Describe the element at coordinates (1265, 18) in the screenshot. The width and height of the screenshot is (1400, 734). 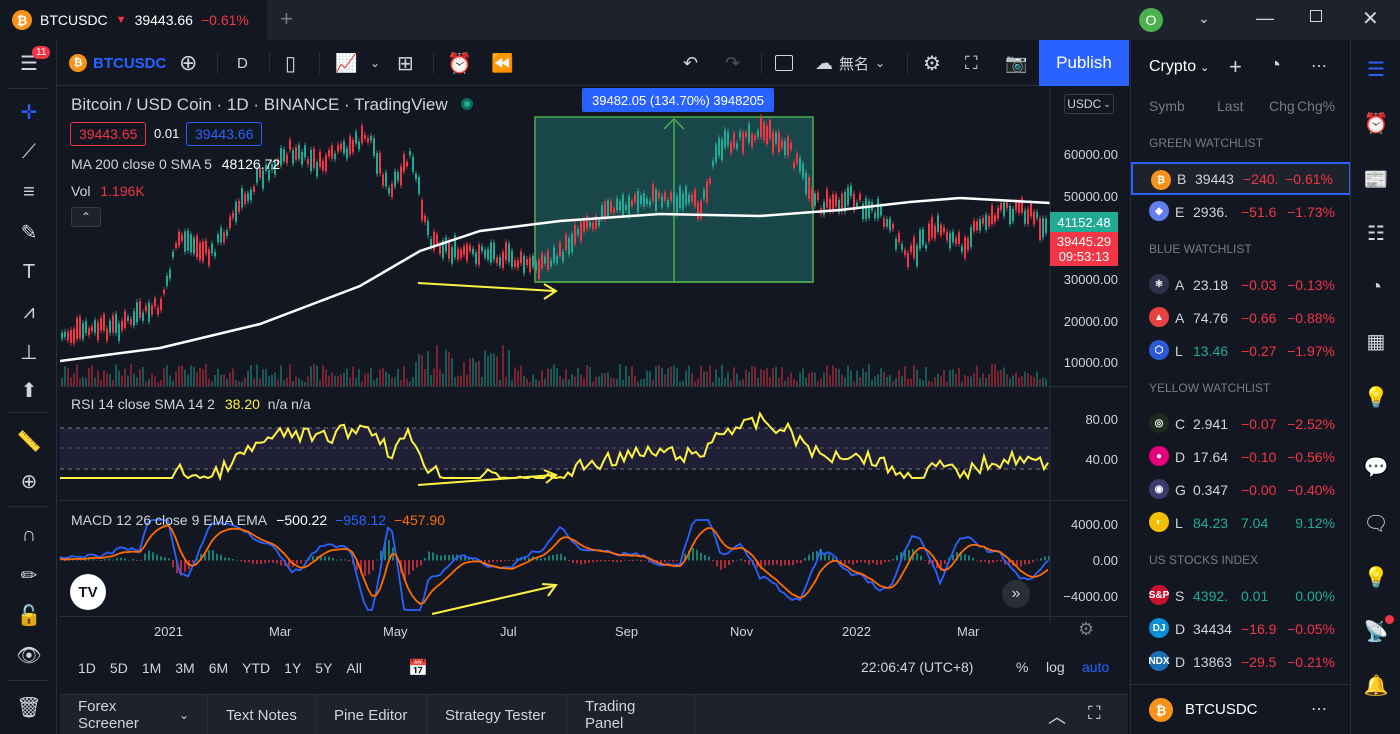
I see `minimize-icon: —` at that location.